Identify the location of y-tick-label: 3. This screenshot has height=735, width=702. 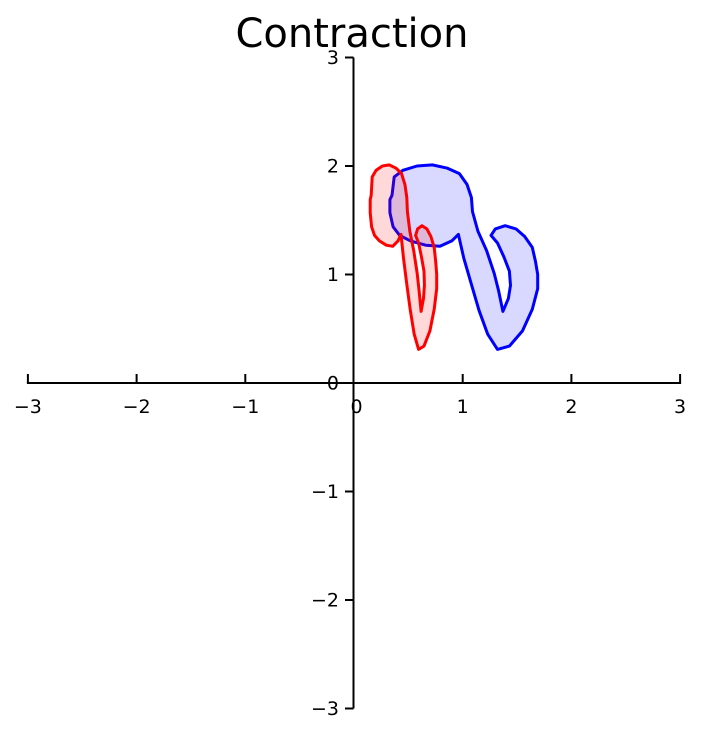
(333, 58).